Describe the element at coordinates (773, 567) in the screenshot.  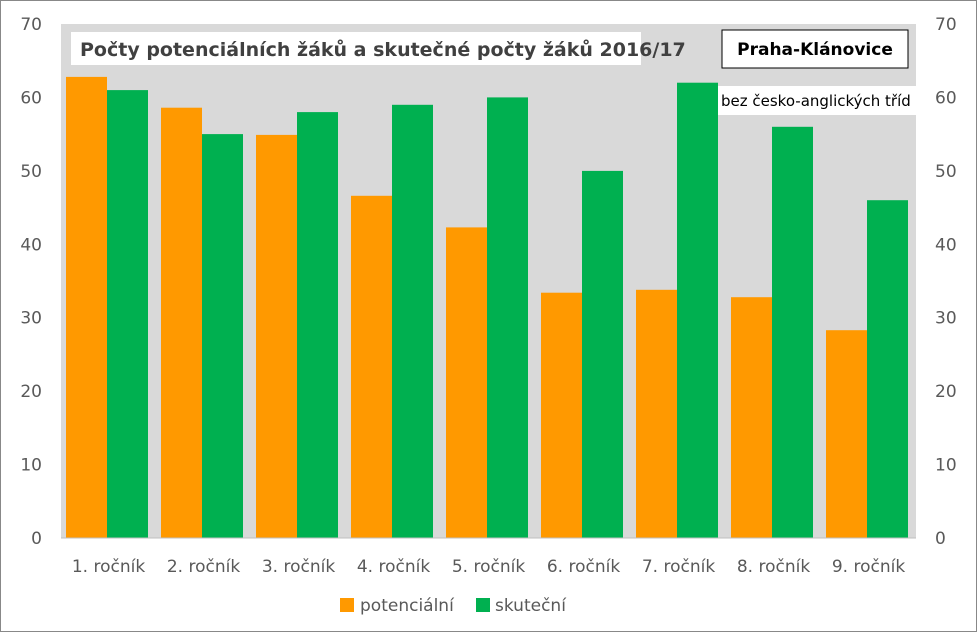
I see `category-label-8: 8. ročník` at that location.